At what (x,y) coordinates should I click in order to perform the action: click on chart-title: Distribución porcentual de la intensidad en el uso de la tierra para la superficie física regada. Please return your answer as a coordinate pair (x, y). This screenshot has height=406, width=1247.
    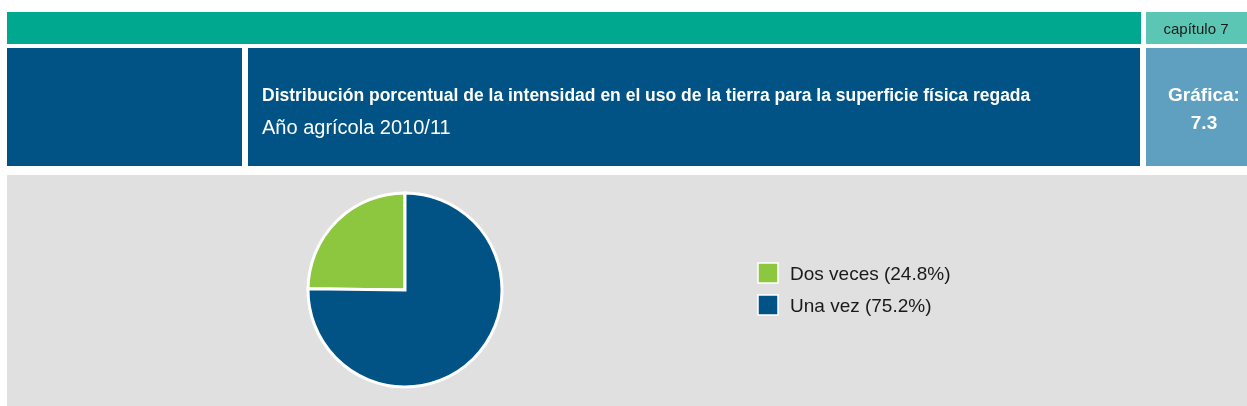
    Looking at the image, I should click on (646, 95).